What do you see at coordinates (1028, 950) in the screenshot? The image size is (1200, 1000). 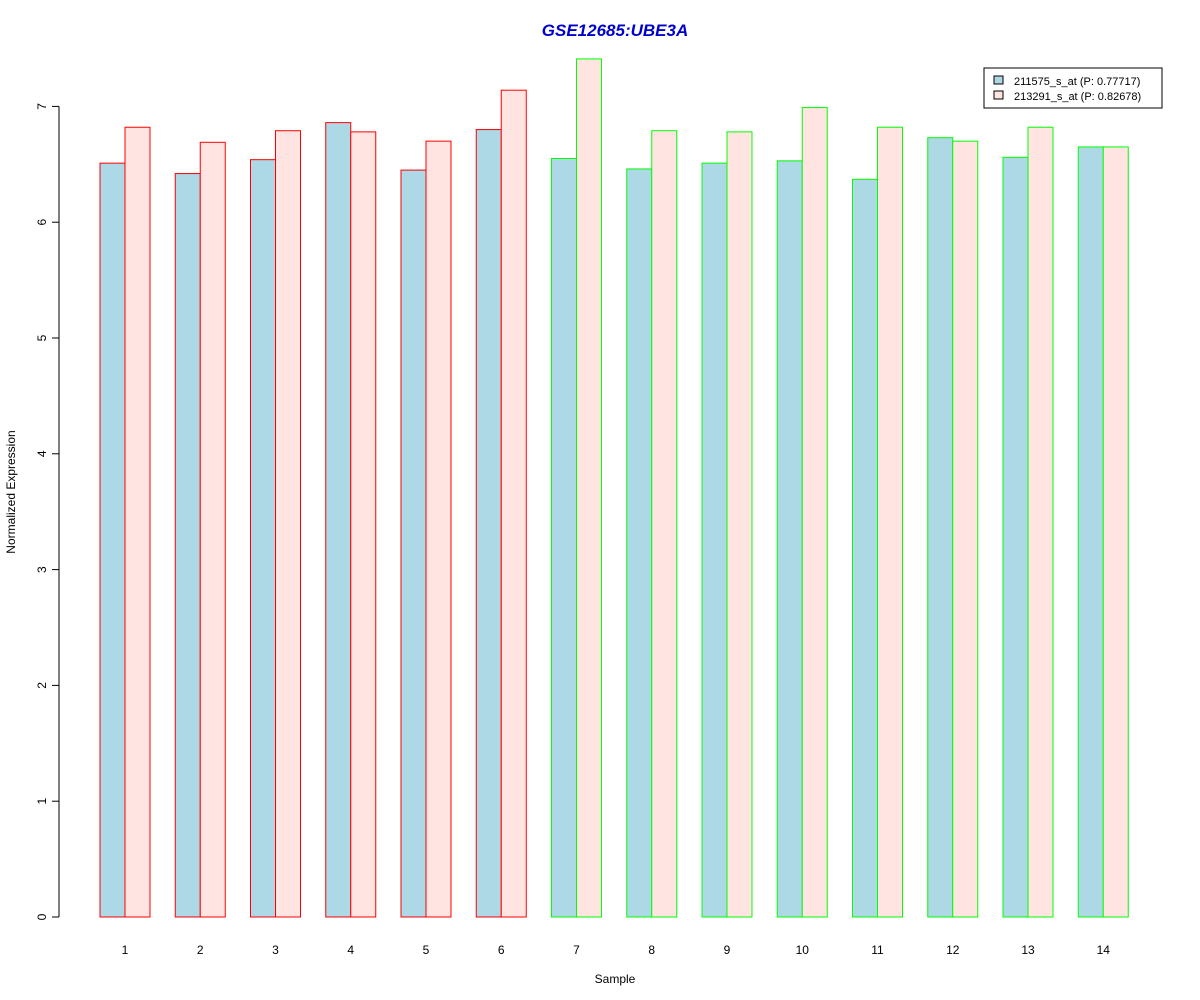 I see `x-tick-label: 13` at bounding box center [1028, 950].